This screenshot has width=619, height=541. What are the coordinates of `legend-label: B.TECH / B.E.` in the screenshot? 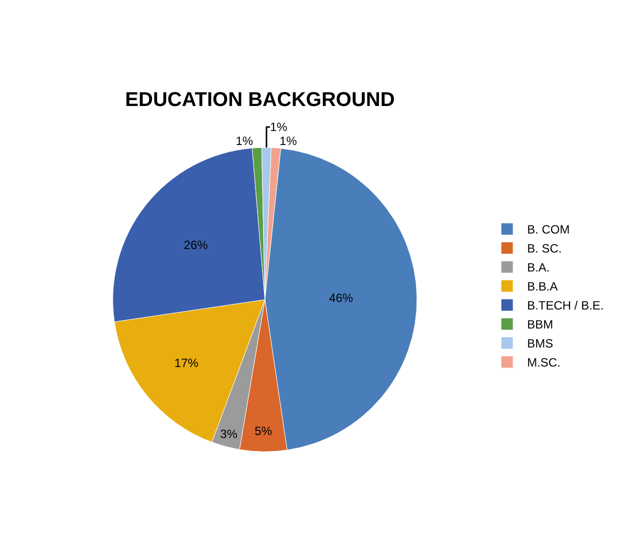 It's located at (565, 305).